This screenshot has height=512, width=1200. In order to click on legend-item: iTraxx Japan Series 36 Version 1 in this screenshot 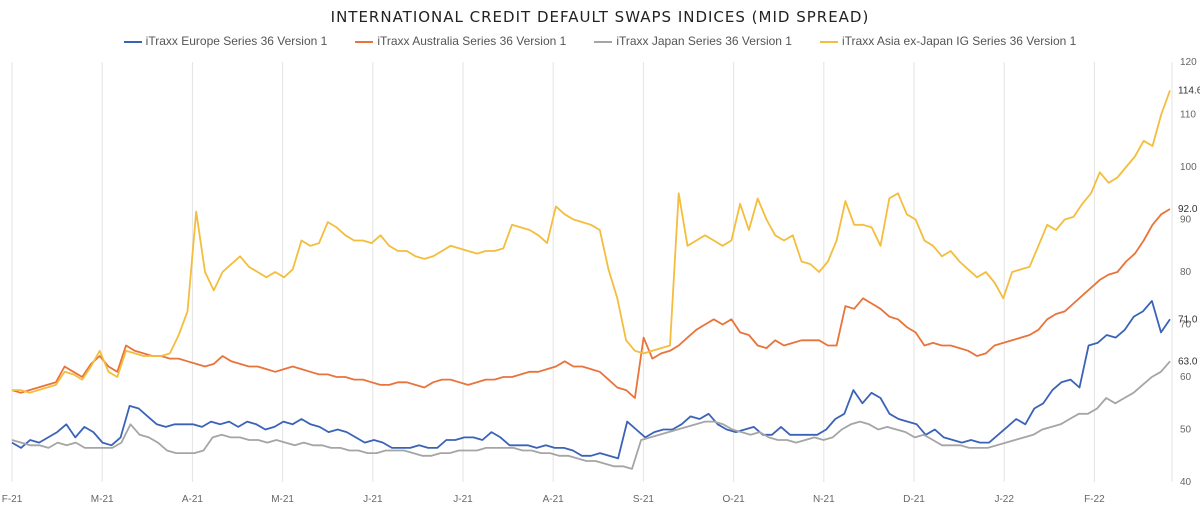, I will do `click(693, 41)`.